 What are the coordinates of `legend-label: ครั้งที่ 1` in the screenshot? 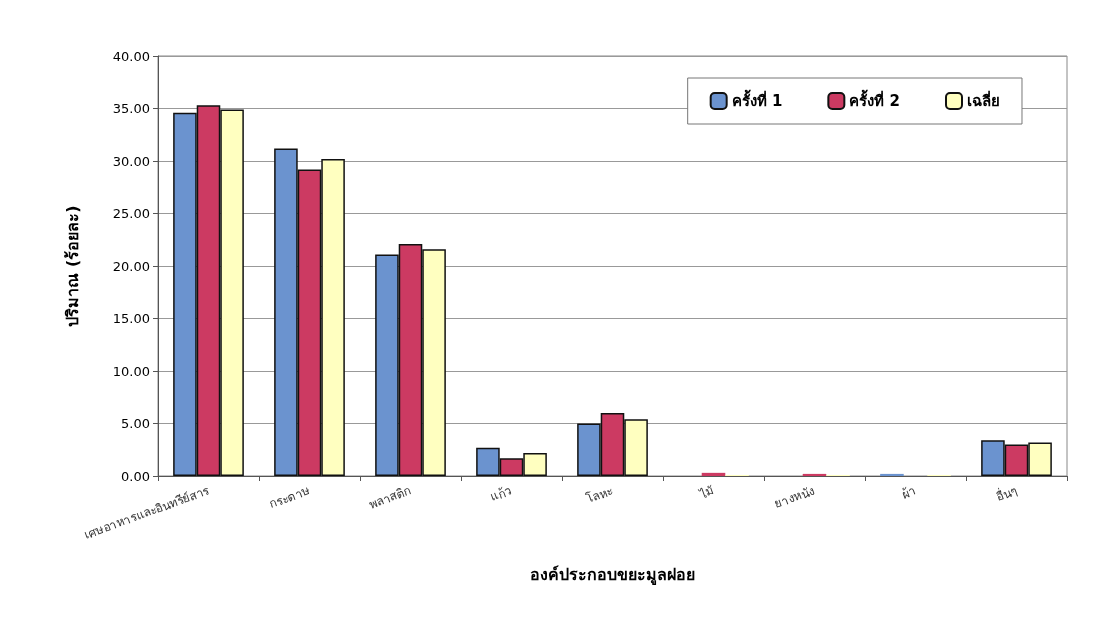 It's located at (757, 99).